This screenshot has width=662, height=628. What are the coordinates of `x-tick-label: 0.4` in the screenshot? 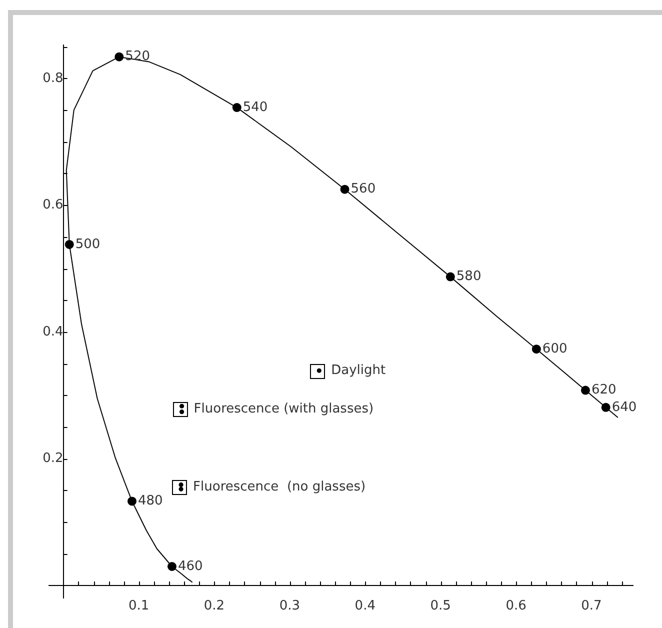 It's located at (365, 606).